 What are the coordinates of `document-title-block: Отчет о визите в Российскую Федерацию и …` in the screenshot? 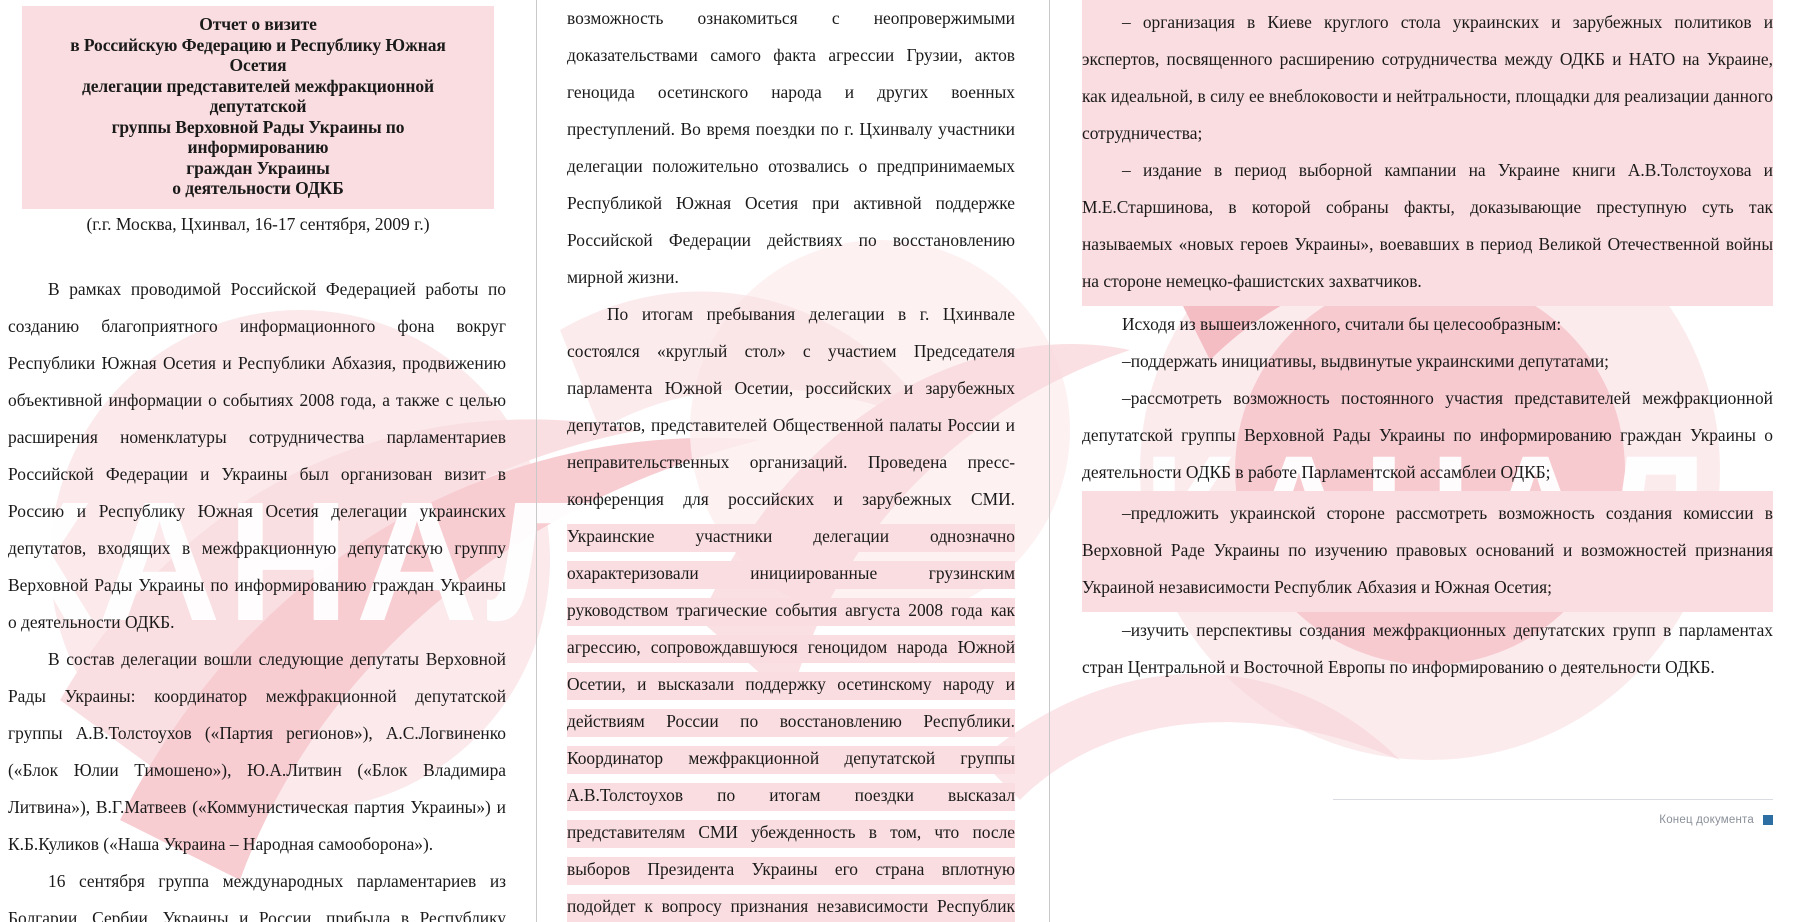 It's located at (258, 107).